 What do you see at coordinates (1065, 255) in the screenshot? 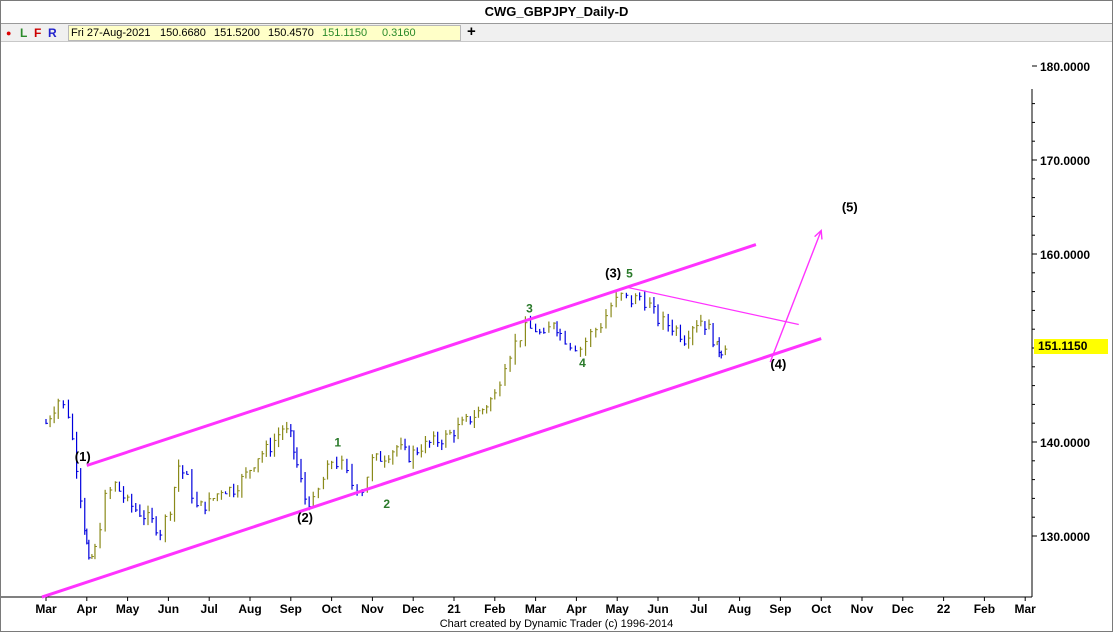
I see `y-tick-label: 160.0000` at bounding box center [1065, 255].